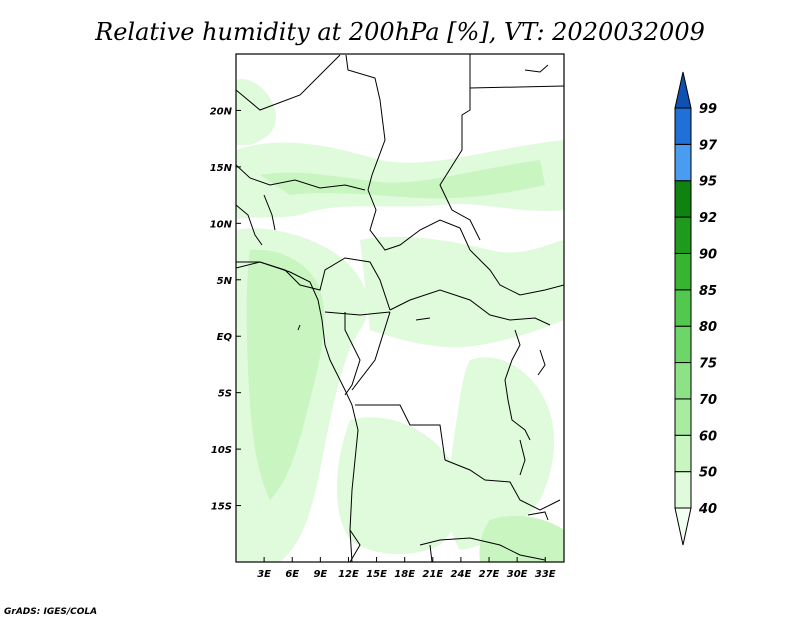  Describe the element at coordinates (264, 574) in the screenshot. I see `lon-tick-label: 3E` at that location.